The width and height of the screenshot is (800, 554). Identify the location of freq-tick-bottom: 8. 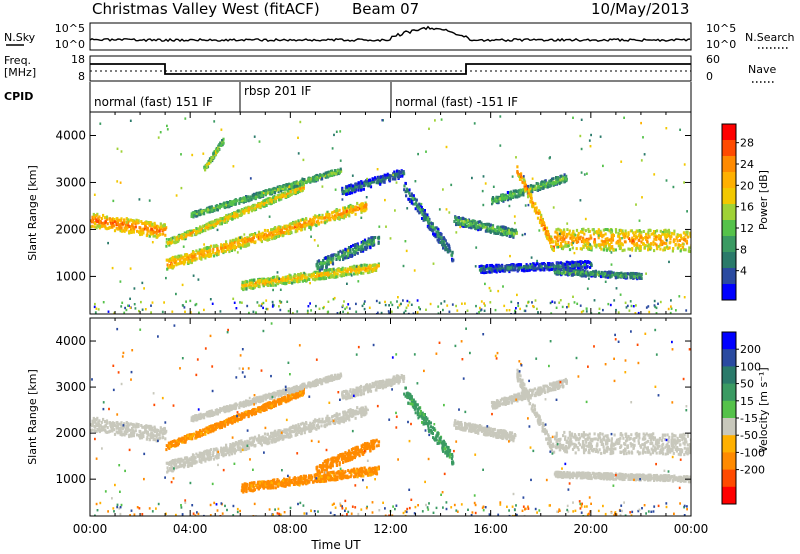
(81, 76).